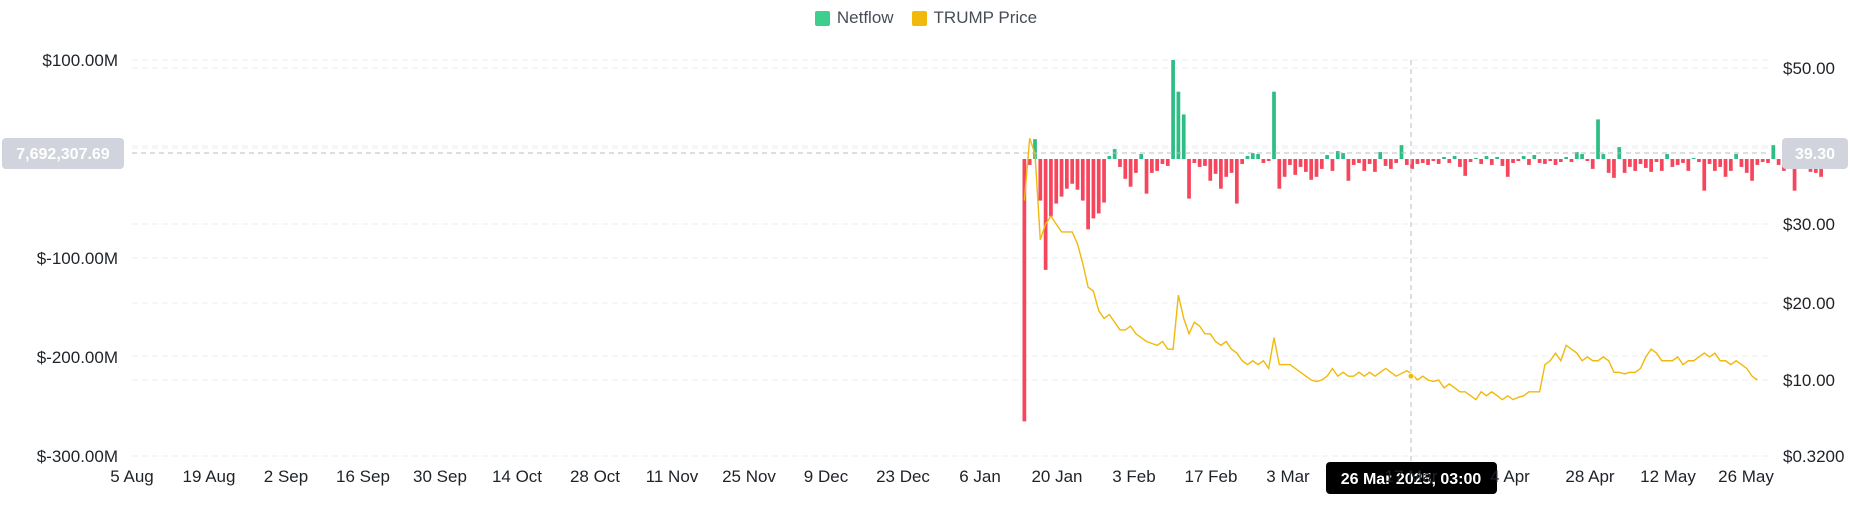  What do you see at coordinates (854, 18) in the screenshot?
I see `legend-item-netflow: Netflow` at bounding box center [854, 18].